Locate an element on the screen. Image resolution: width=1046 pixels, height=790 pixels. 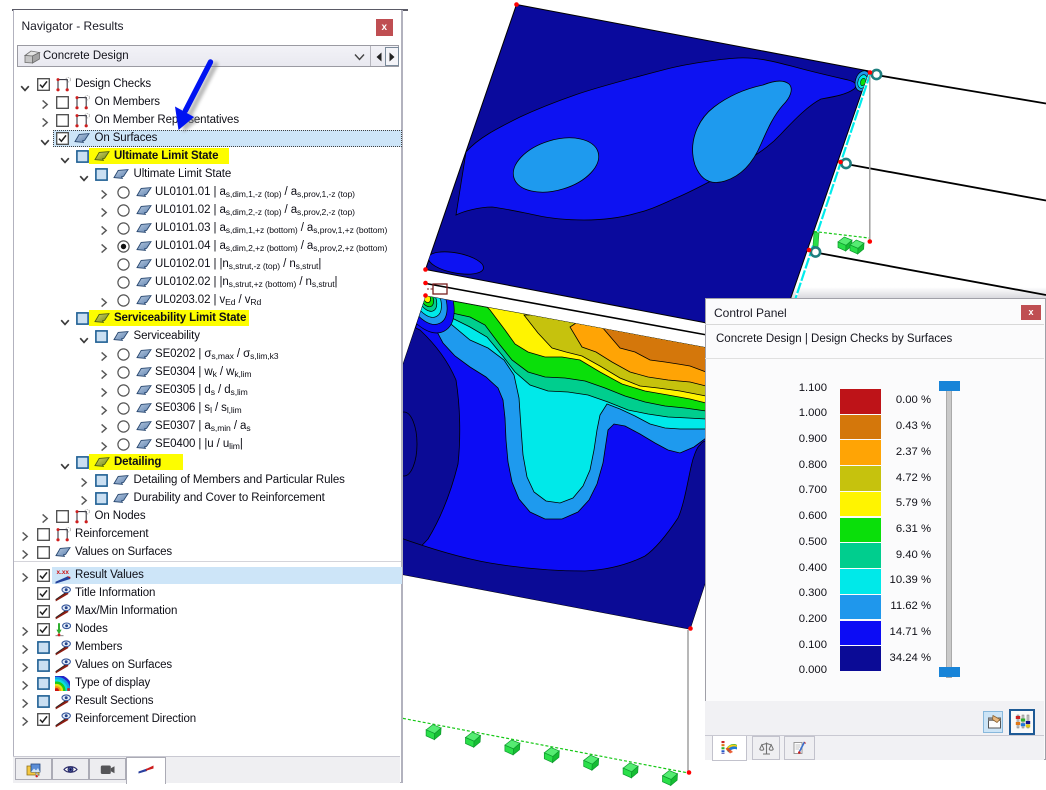
svg-text: x.xx is located at coordinates (62, 572).